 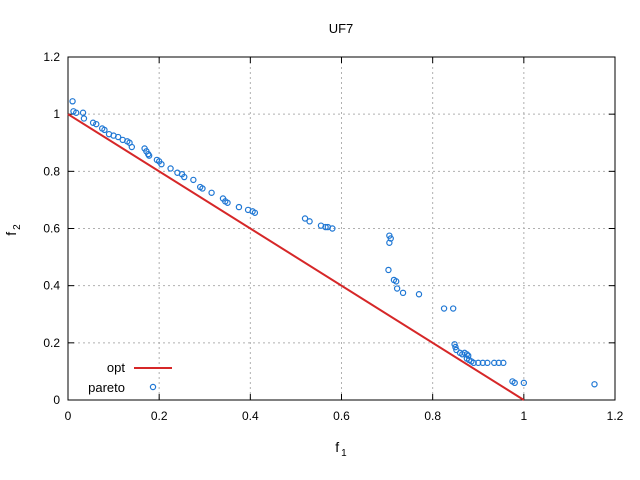 I want to click on x-tick-label: 0.2, so click(x=159, y=416).